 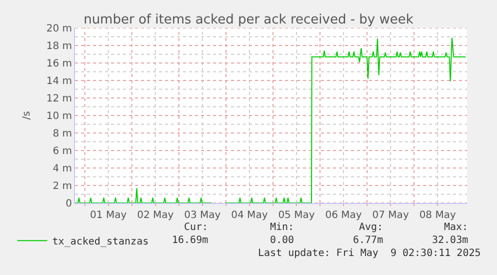 What do you see at coordinates (62, 134) in the screenshot?
I see `y-tick-label: 8 m` at bounding box center [62, 134].